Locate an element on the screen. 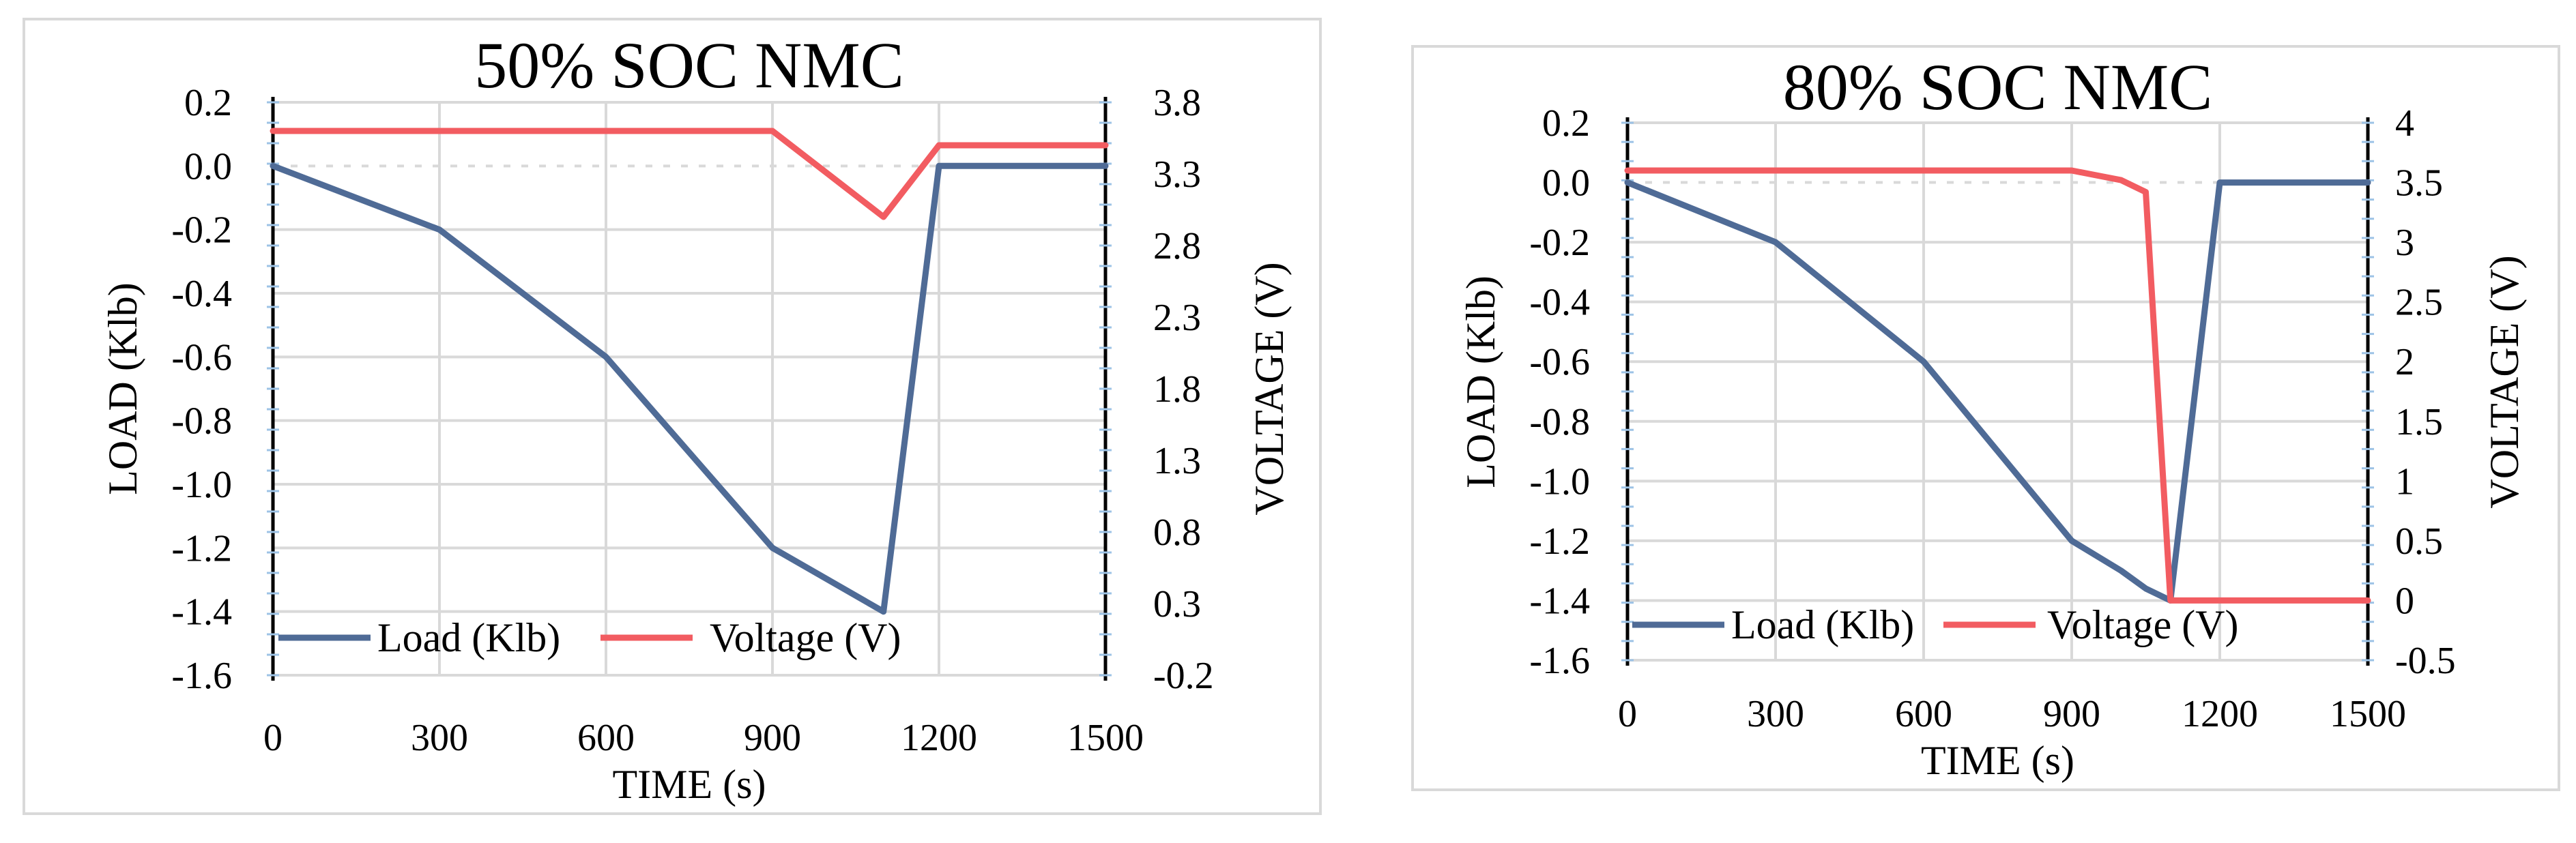  y2-tick-label: 3.3 is located at coordinates (1177, 174).